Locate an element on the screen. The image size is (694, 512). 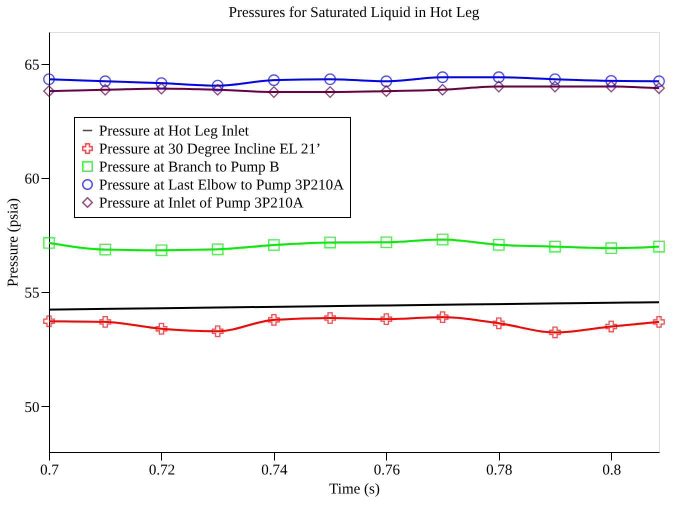
y-tick-label: 60 is located at coordinates (32, 180).